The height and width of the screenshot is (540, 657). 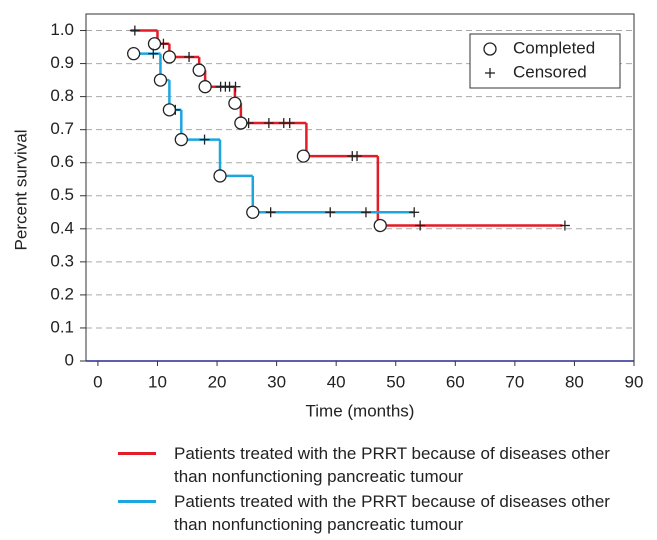 What do you see at coordinates (395, 381) in the screenshot?
I see `x-tick-label: 50` at bounding box center [395, 381].